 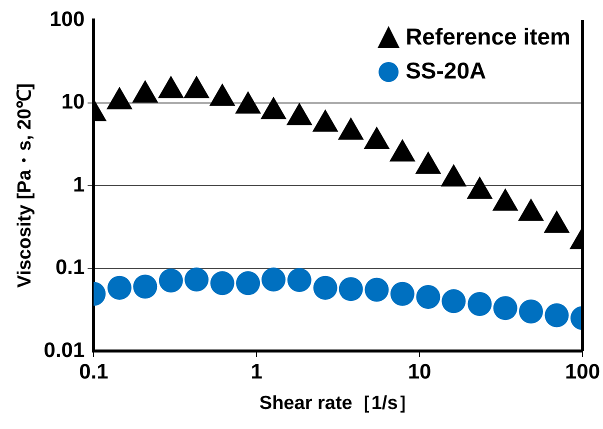 What do you see at coordinates (64, 350) in the screenshot?
I see `y-tick-label: 0.01` at bounding box center [64, 350].